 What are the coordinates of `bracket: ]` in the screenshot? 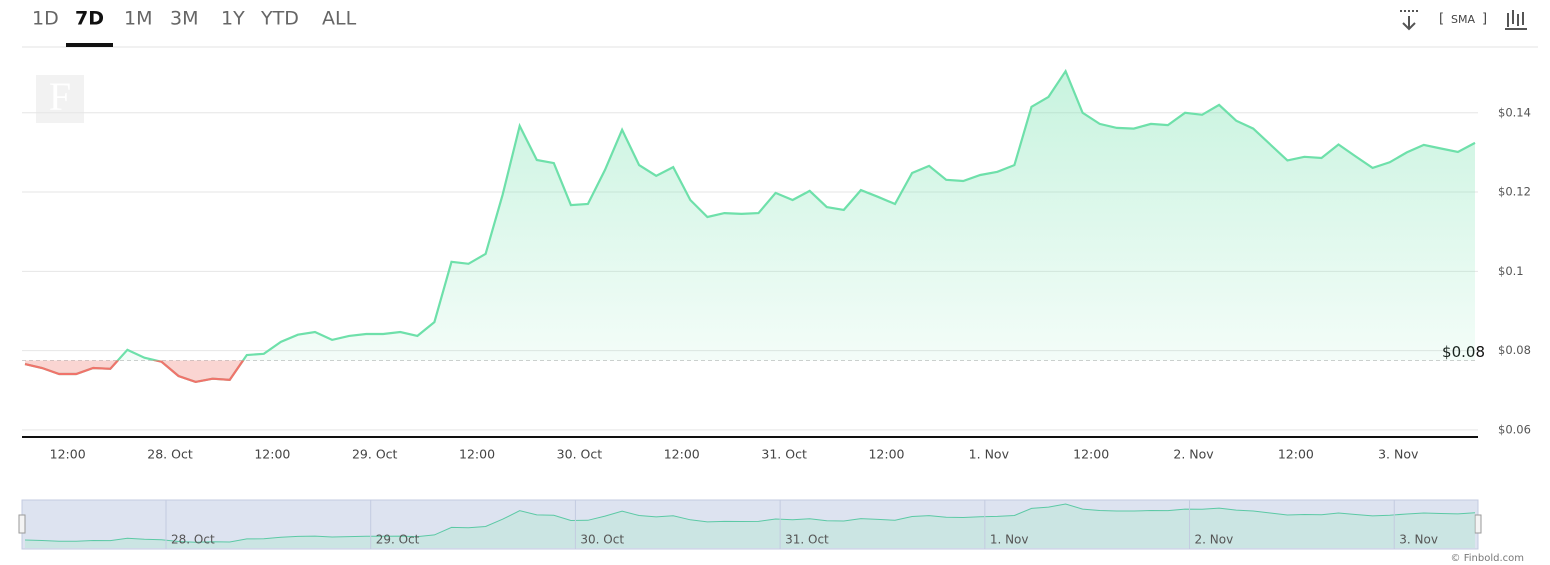 It's located at (1484, 19).